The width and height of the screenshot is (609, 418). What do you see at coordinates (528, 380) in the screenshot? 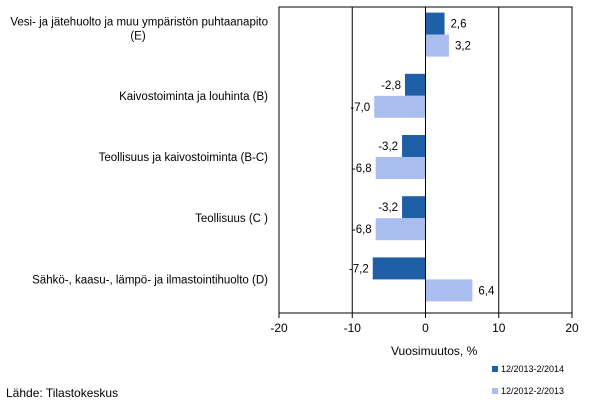
I see `legend: 12/2013-2/2014 12/2012-2/2013` at bounding box center [528, 380].